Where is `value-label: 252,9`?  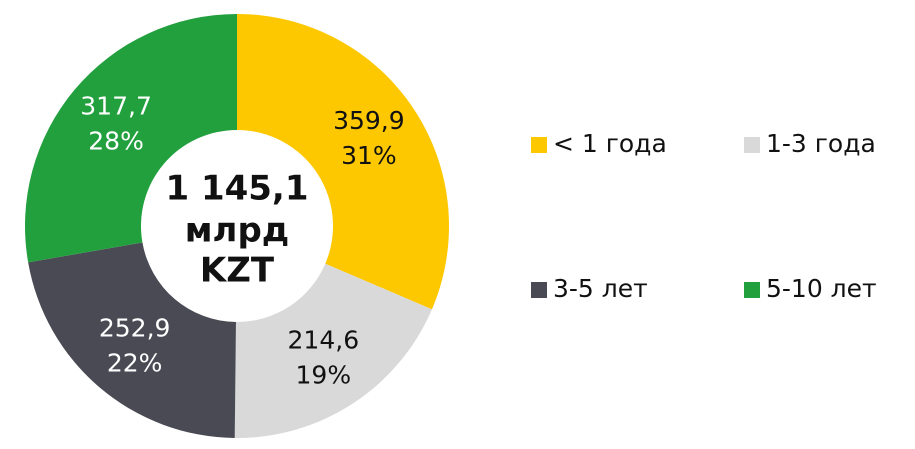 value-label: 252,9 is located at coordinates (135, 327).